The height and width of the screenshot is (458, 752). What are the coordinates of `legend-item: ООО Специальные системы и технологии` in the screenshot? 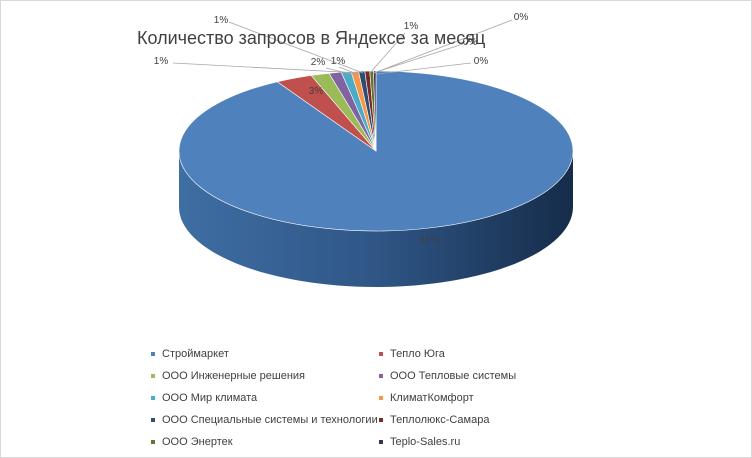 It's located at (265, 420).